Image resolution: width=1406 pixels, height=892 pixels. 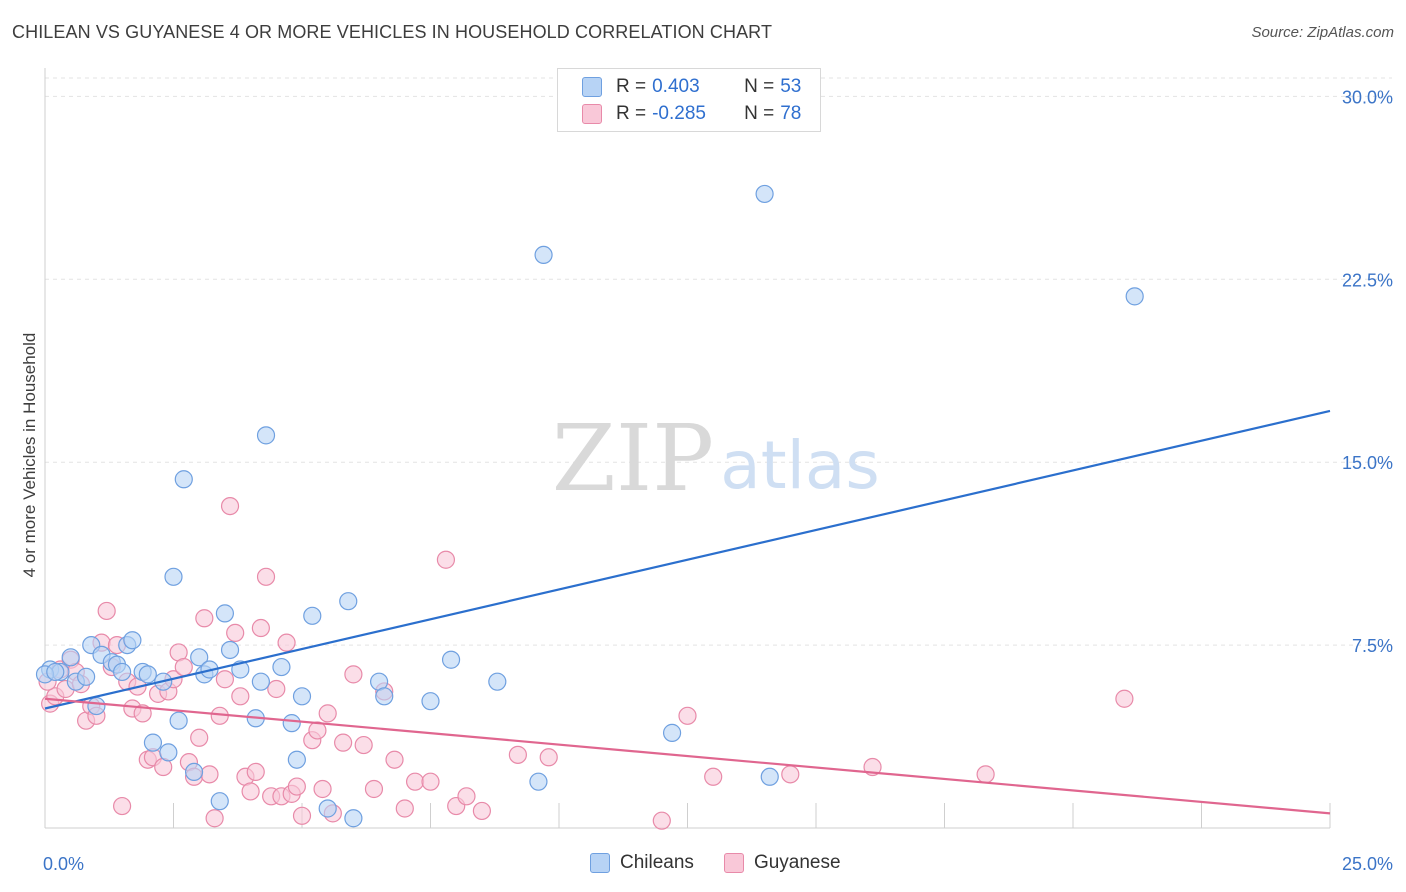 What do you see at coordinates (631, 86) in the screenshot?
I see `r-label: R =` at bounding box center [631, 86].